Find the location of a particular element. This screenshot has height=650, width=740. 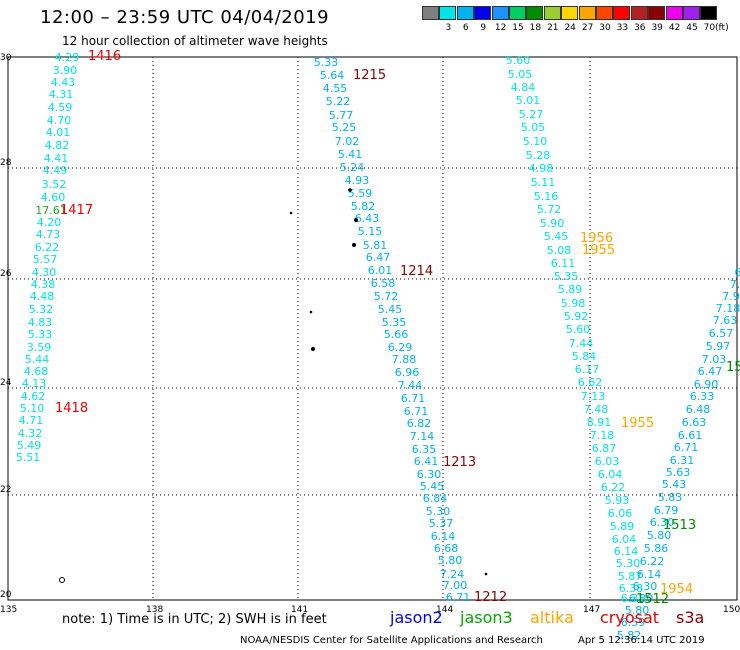

wave-height-value: 6.31 is located at coordinates (633, 598).